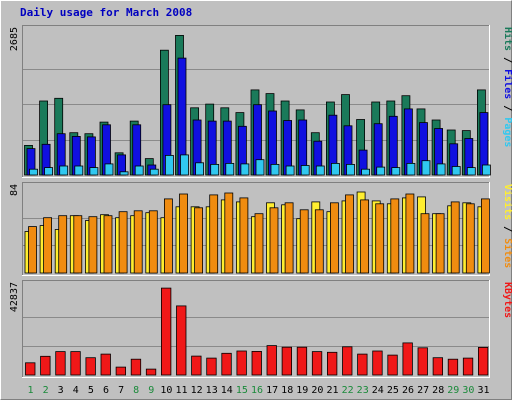 The height and width of the screenshot is (400, 512). What do you see at coordinates (14, 297) in the screenshot?
I see `y-max-label: 42837` at bounding box center [14, 297].